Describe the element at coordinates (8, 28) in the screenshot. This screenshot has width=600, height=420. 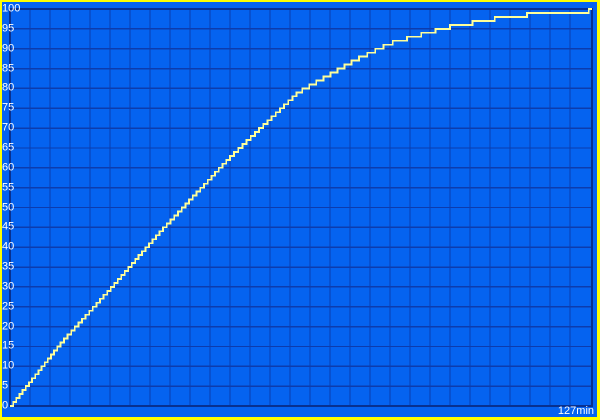
I see `y-axis-tick-label: 95` at that location.